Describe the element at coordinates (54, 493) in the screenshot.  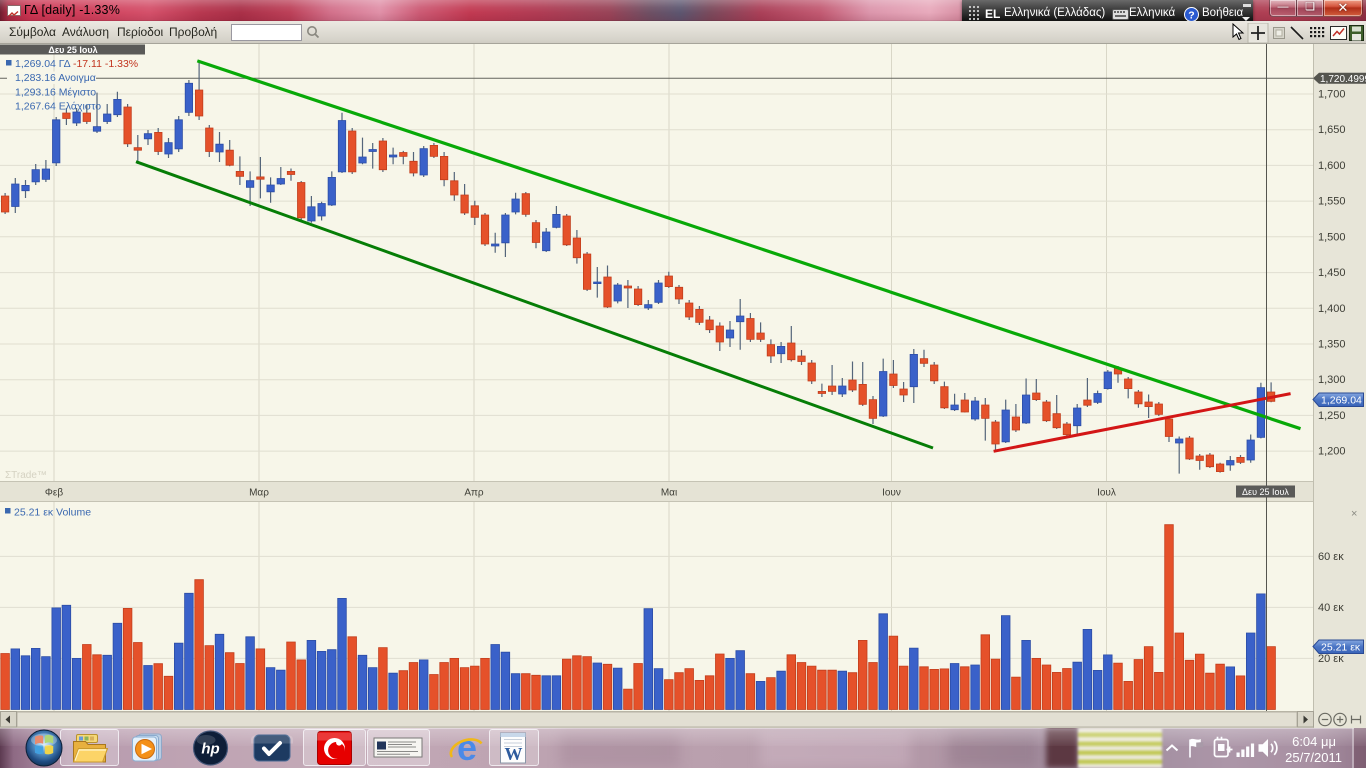
I see `svg-text: Φεβ` at that location.